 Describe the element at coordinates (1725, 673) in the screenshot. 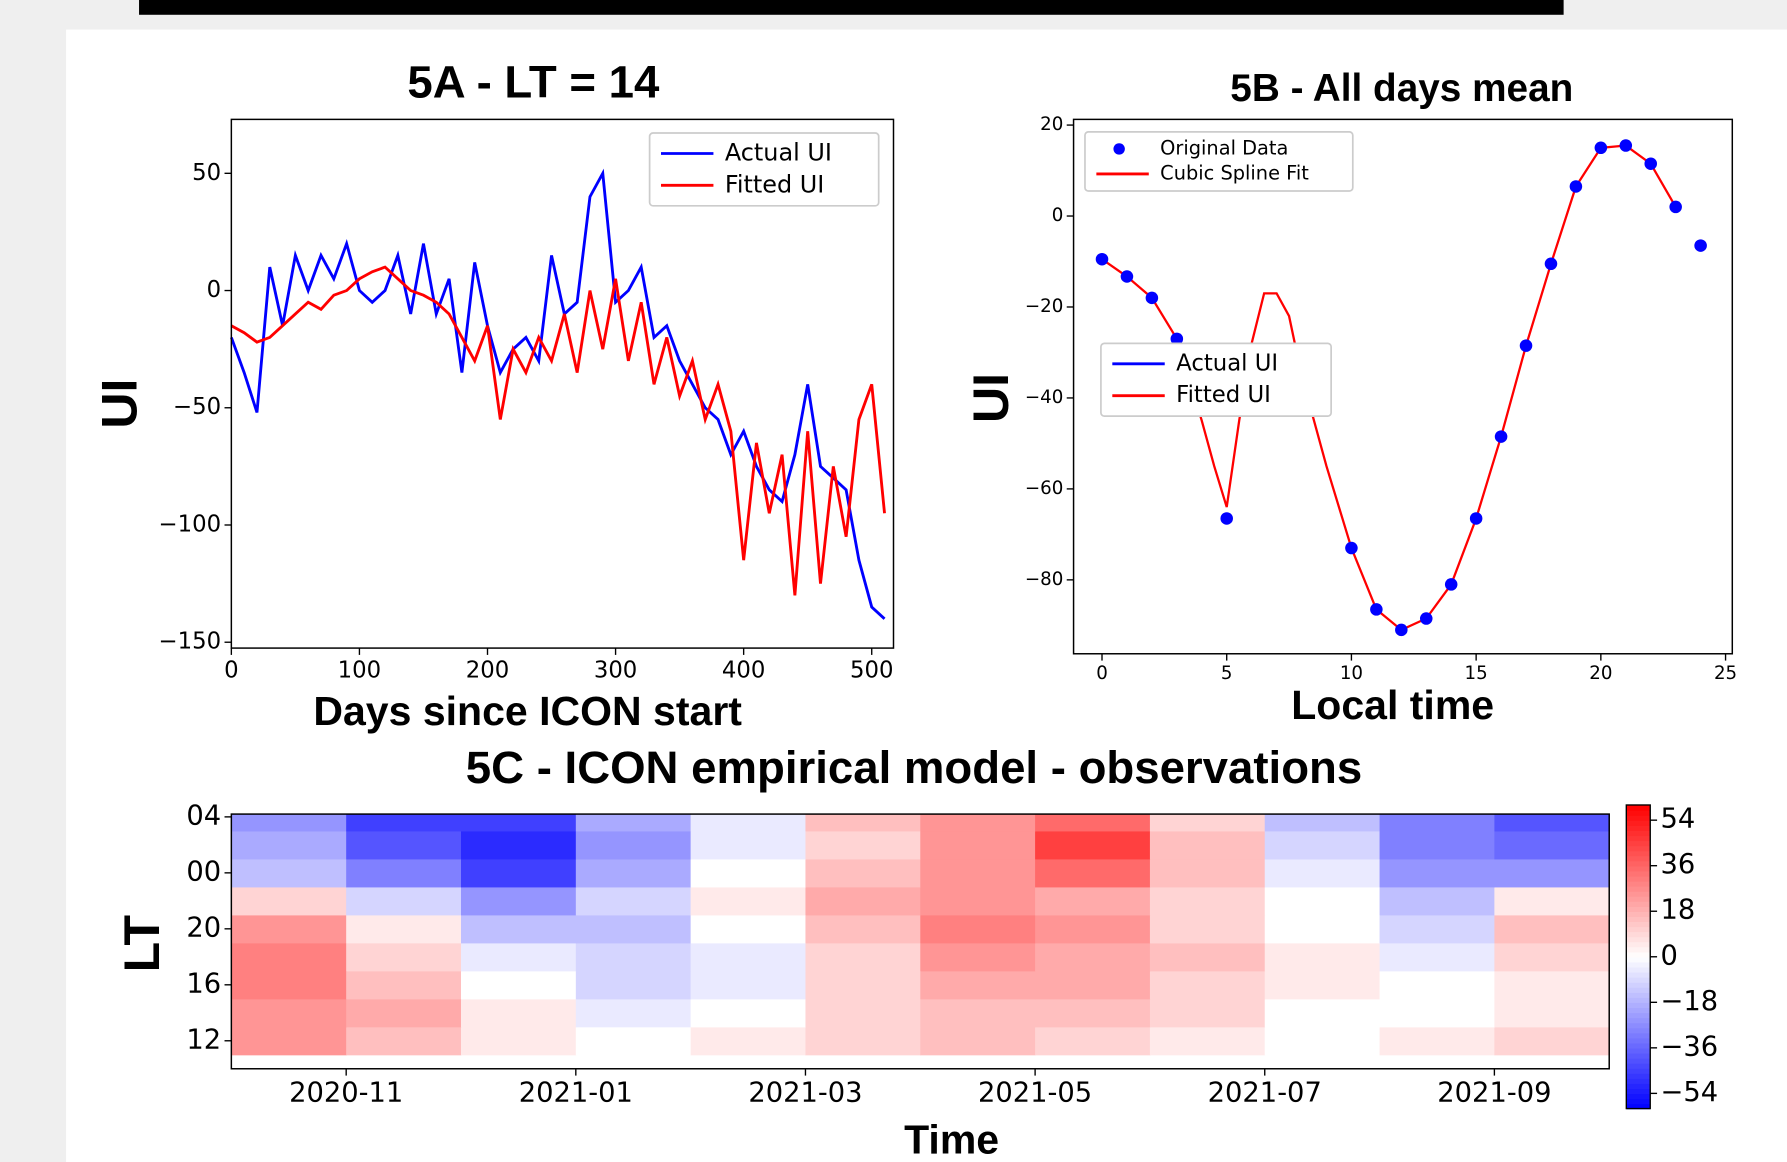

I see `x-tick-label: 25` at that location.